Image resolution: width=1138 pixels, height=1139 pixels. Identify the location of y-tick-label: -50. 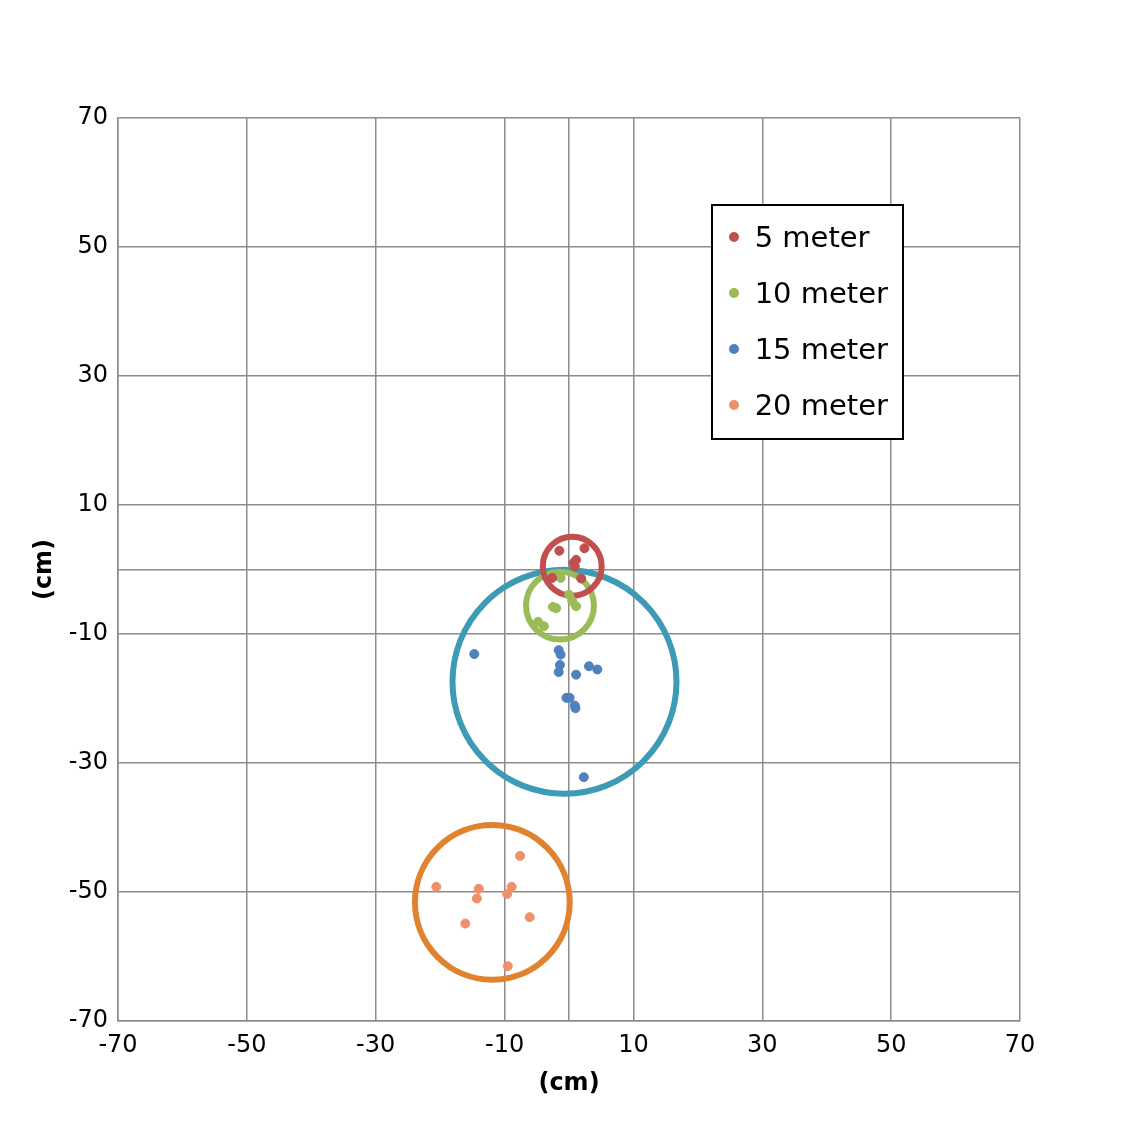
(88, 890).